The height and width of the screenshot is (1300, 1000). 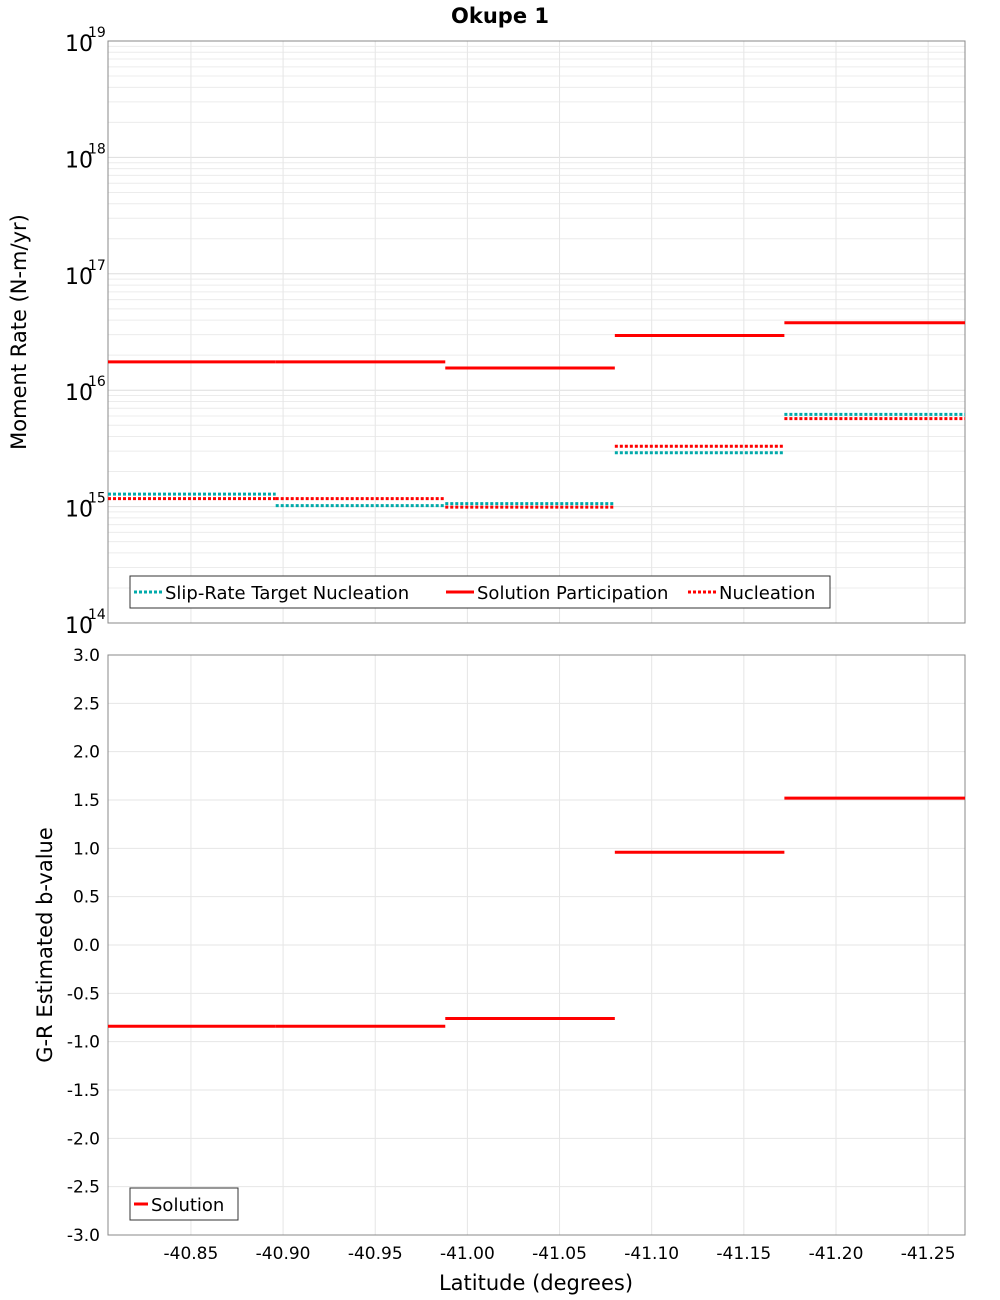 What do you see at coordinates (928, 1254) in the screenshot?
I see `x-tick-label: -41.25` at bounding box center [928, 1254].